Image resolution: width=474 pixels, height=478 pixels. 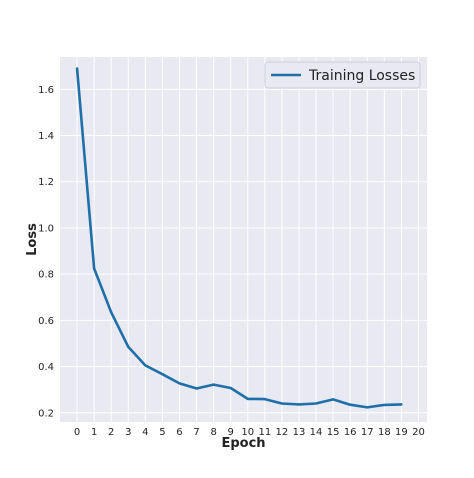 What do you see at coordinates (361, 76) in the screenshot?
I see `legend-label: Training Losses` at bounding box center [361, 76].